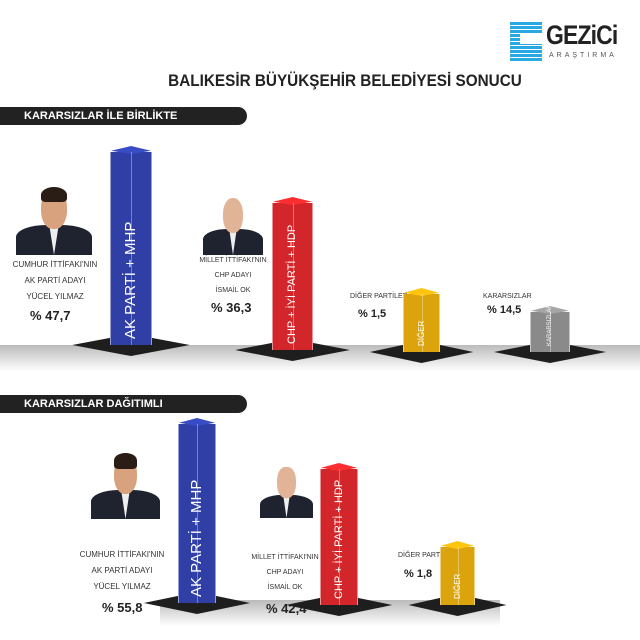  I want to click on value-label: % 47,7, so click(50, 315).